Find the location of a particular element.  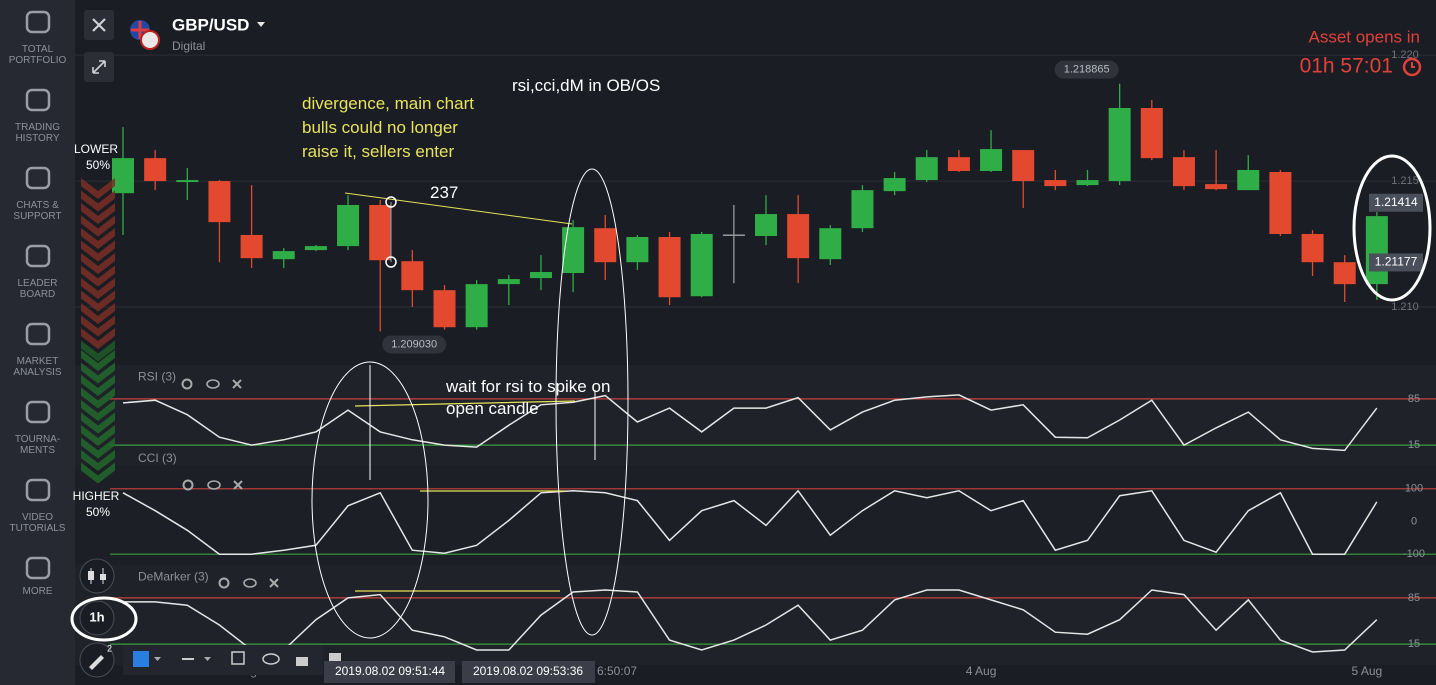

asset-type: Digital is located at coordinates (188, 46).